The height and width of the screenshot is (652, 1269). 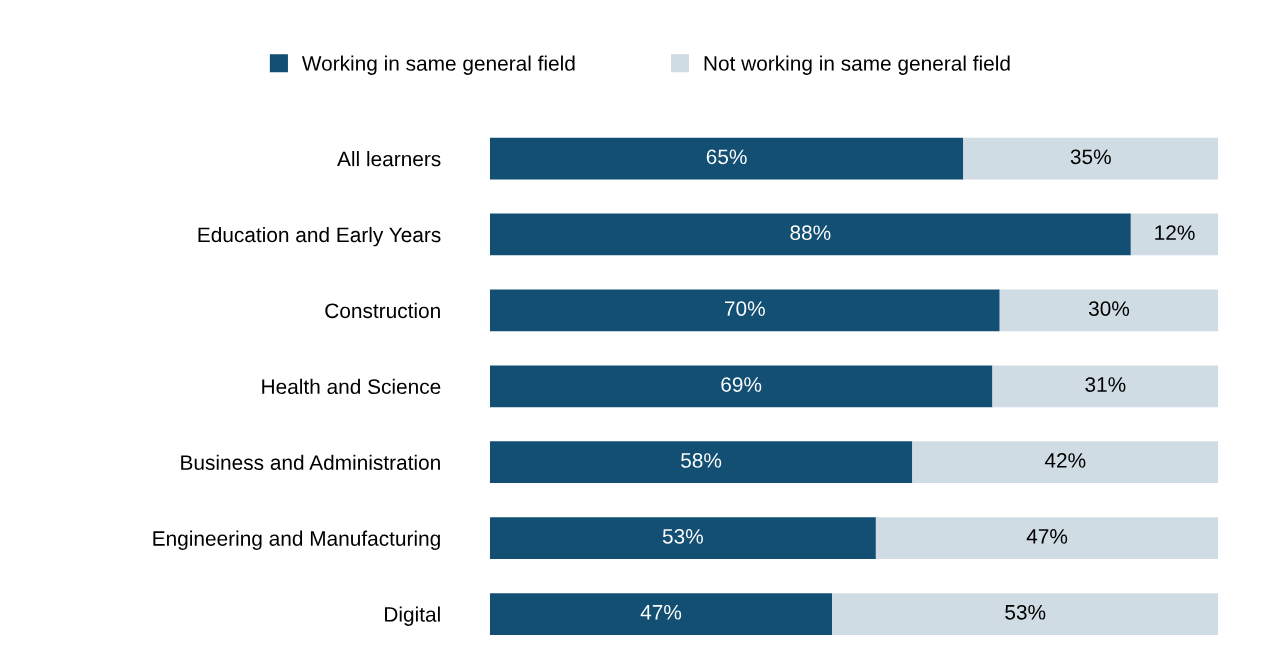 I want to click on data-label: 88%, so click(x=810, y=233).